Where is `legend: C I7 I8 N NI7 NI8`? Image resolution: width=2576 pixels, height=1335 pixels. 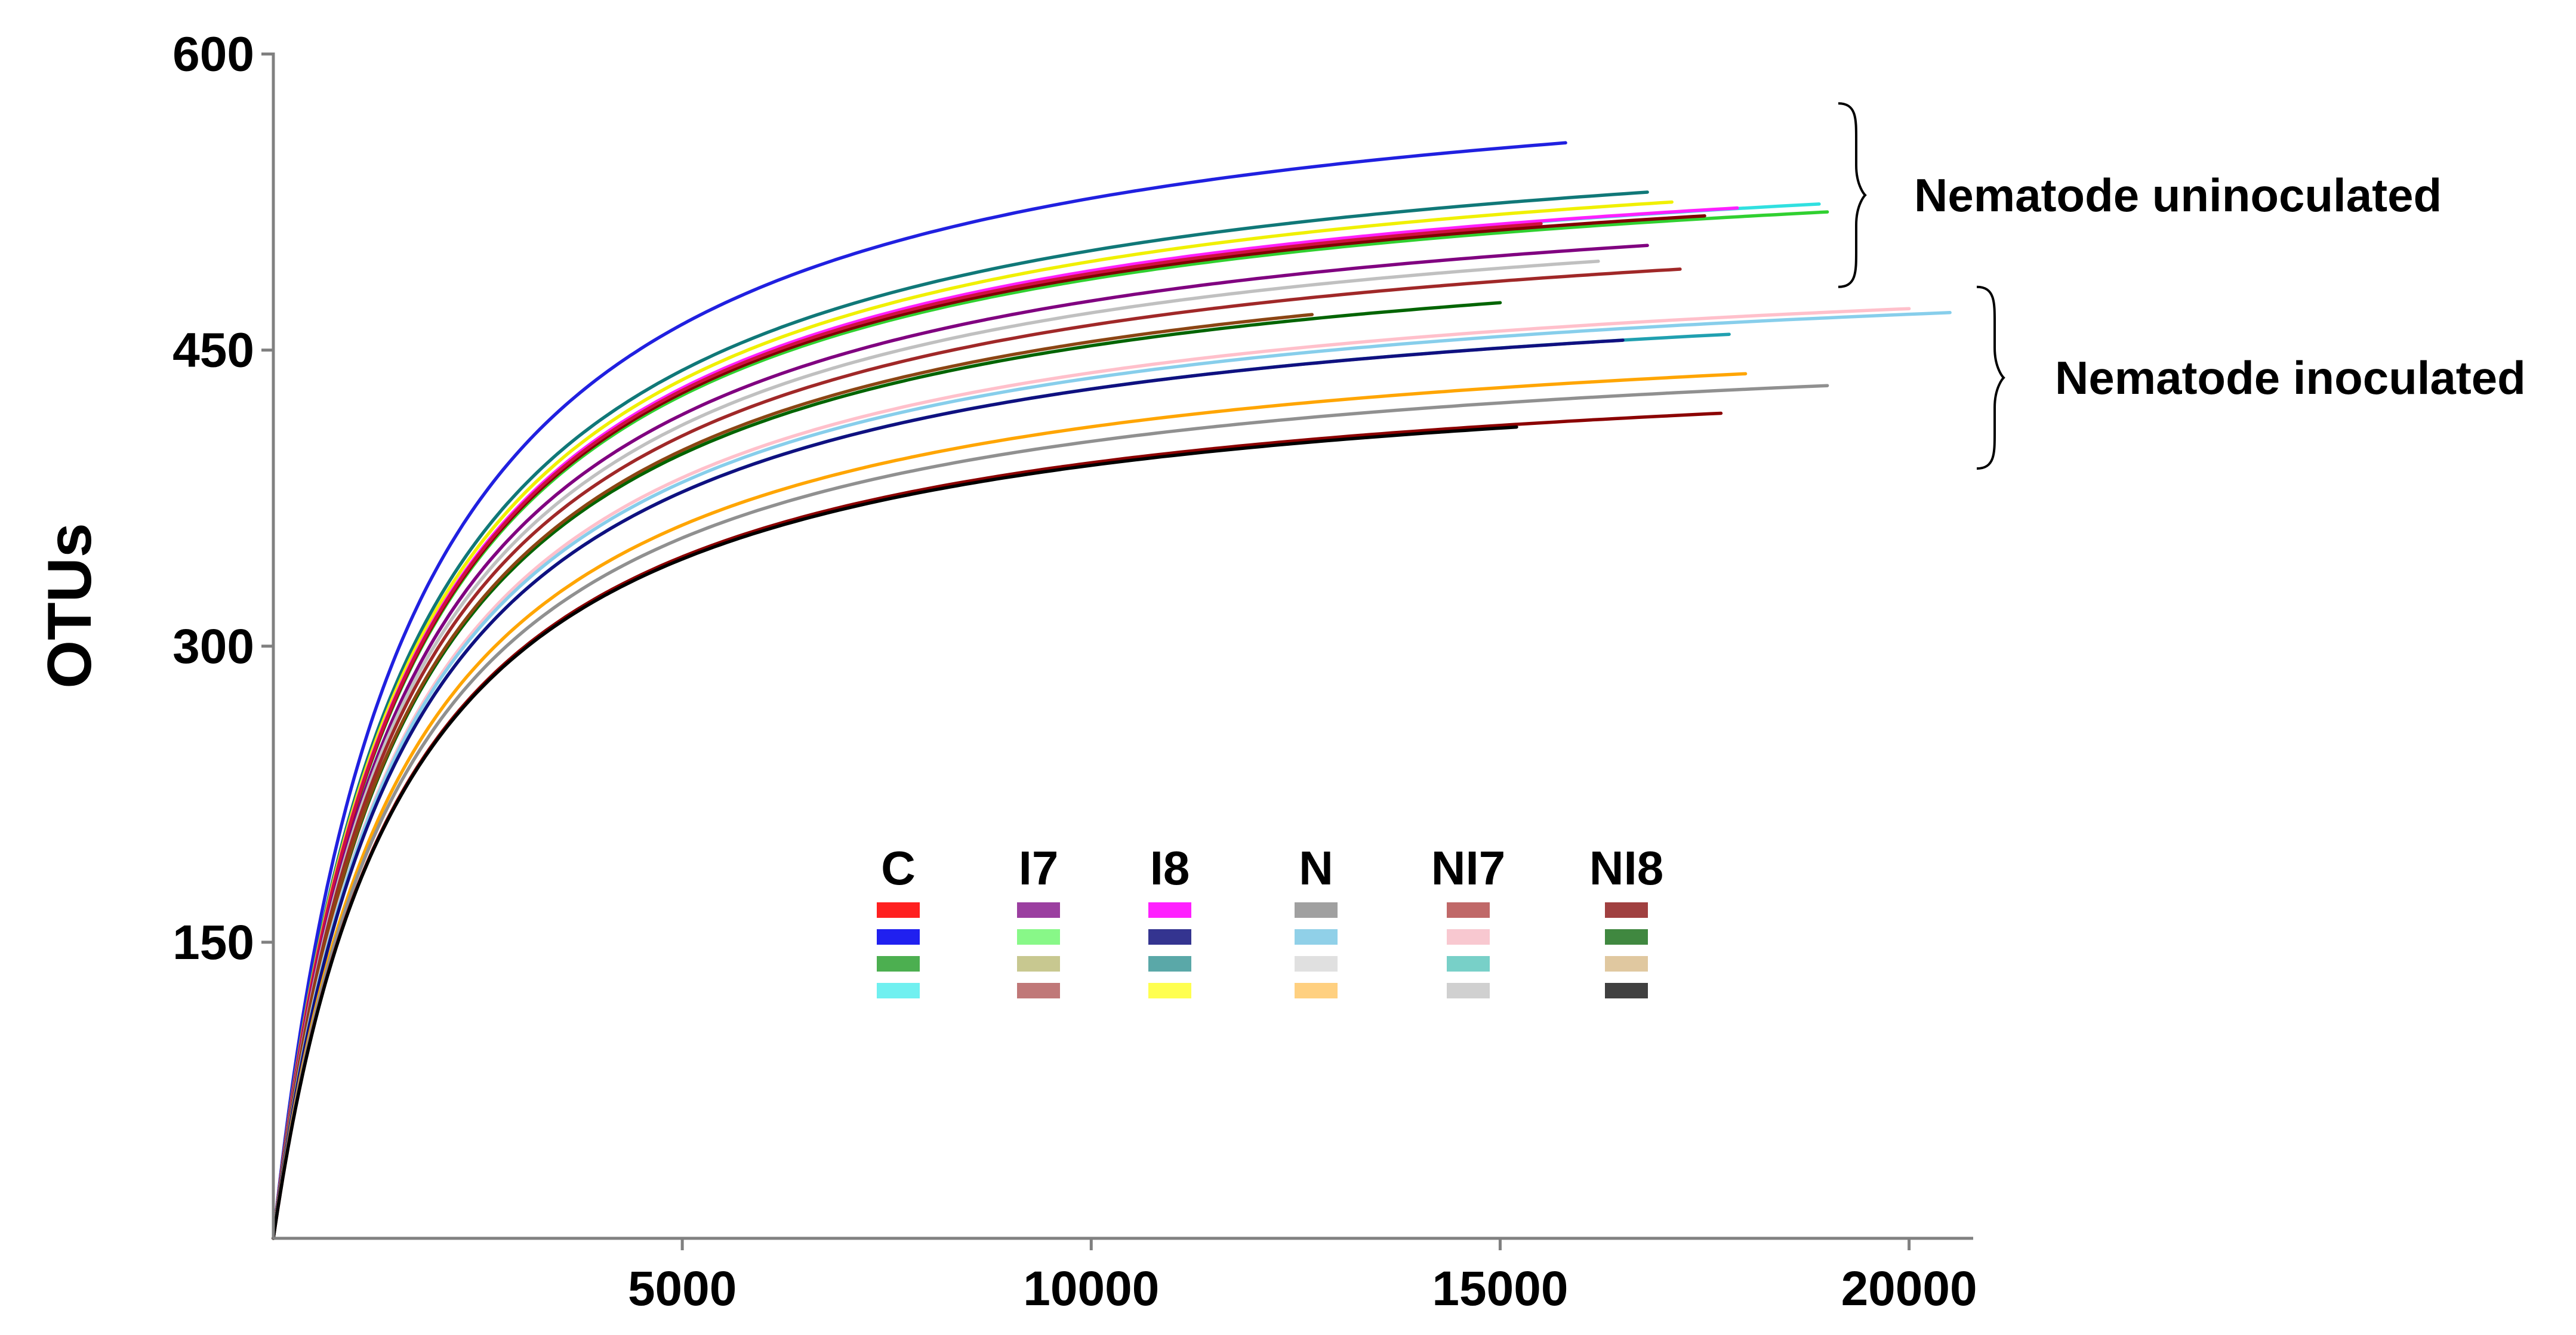 legend: C I7 I8 N NI7 NI8 is located at coordinates (1270, 919).